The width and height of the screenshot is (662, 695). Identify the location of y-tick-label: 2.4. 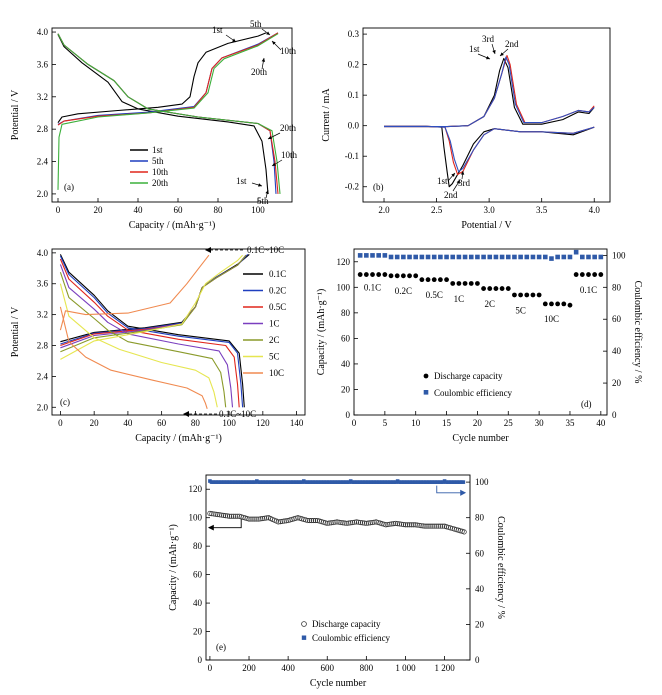
(43, 162).